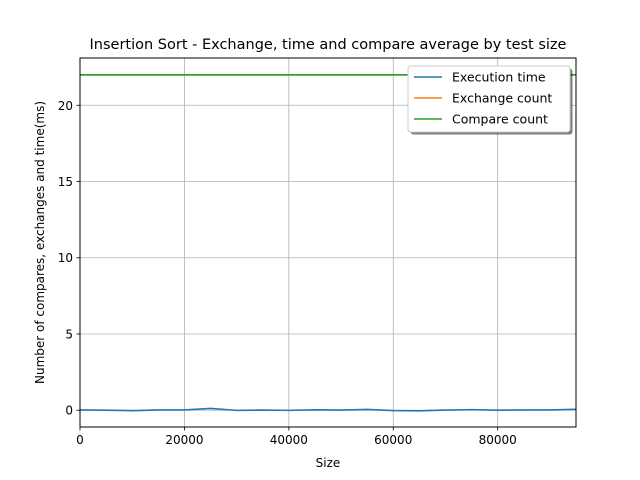  I want to click on legend-label-execution-time: Execution time, so click(499, 77).